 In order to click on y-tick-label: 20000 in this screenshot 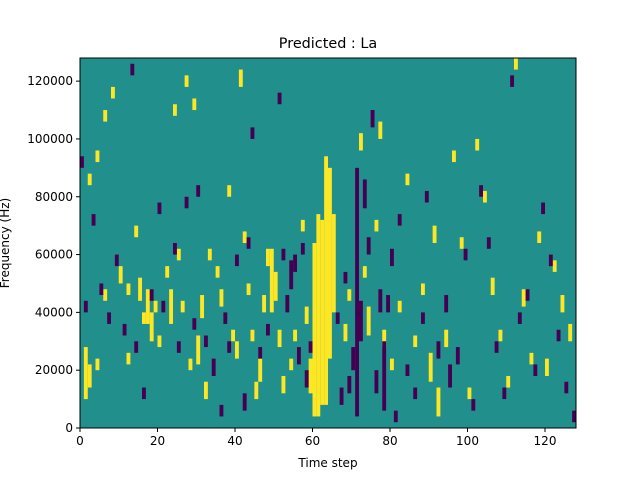, I will do `click(54, 370)`.